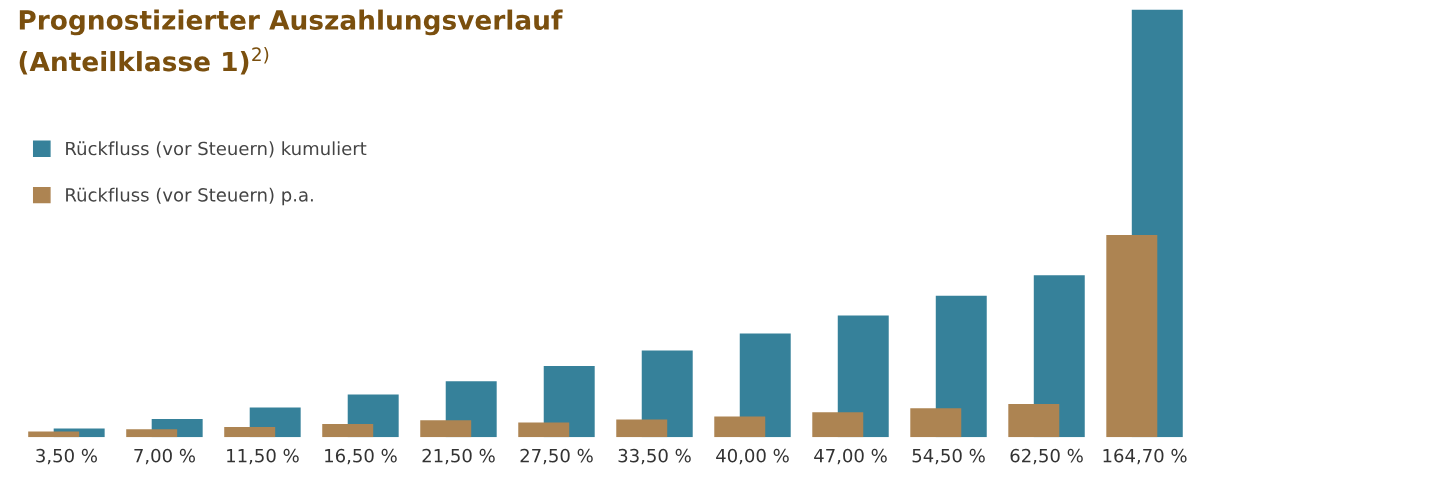 This screenshot has height=478, width=1452. What do you see at coordinates (164, 456) in the screenshot?
I see `x-tick-label: 7,00 %` at bounding box center [164, 456].